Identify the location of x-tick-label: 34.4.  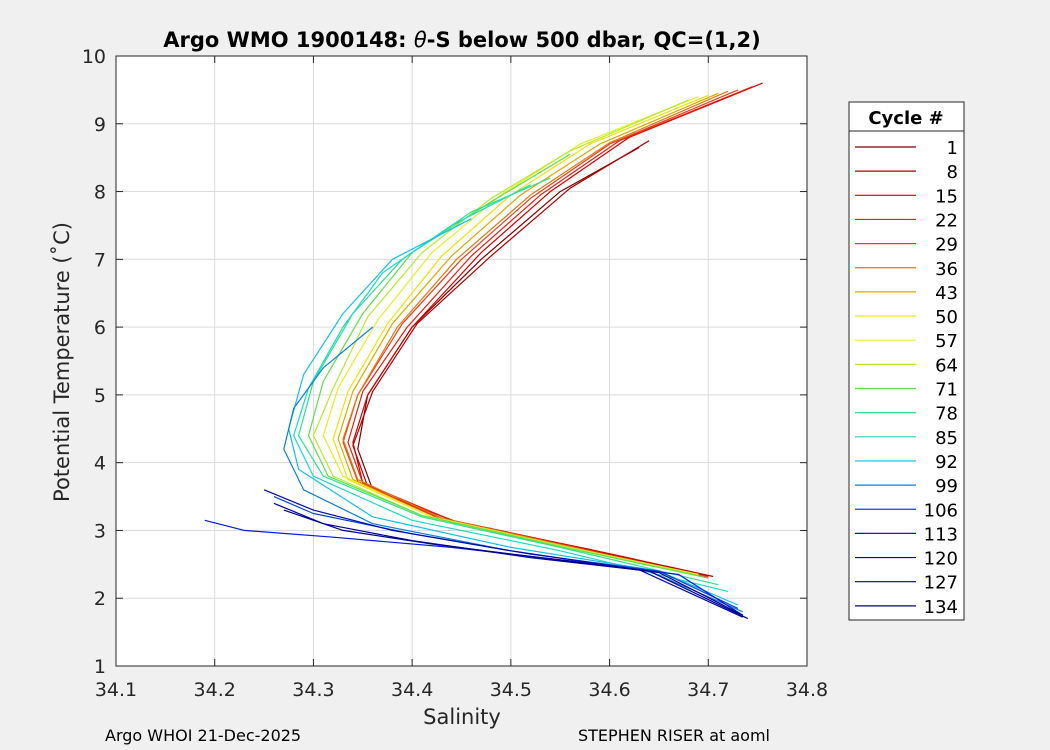
(412, 690).